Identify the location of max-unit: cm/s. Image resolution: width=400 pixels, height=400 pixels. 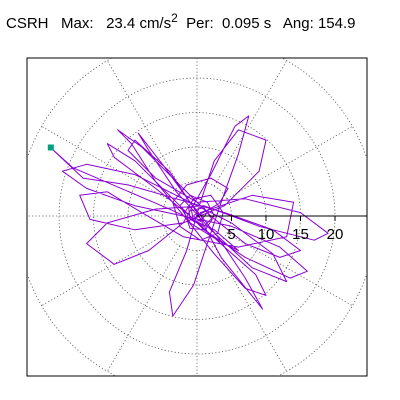
(155, 23).